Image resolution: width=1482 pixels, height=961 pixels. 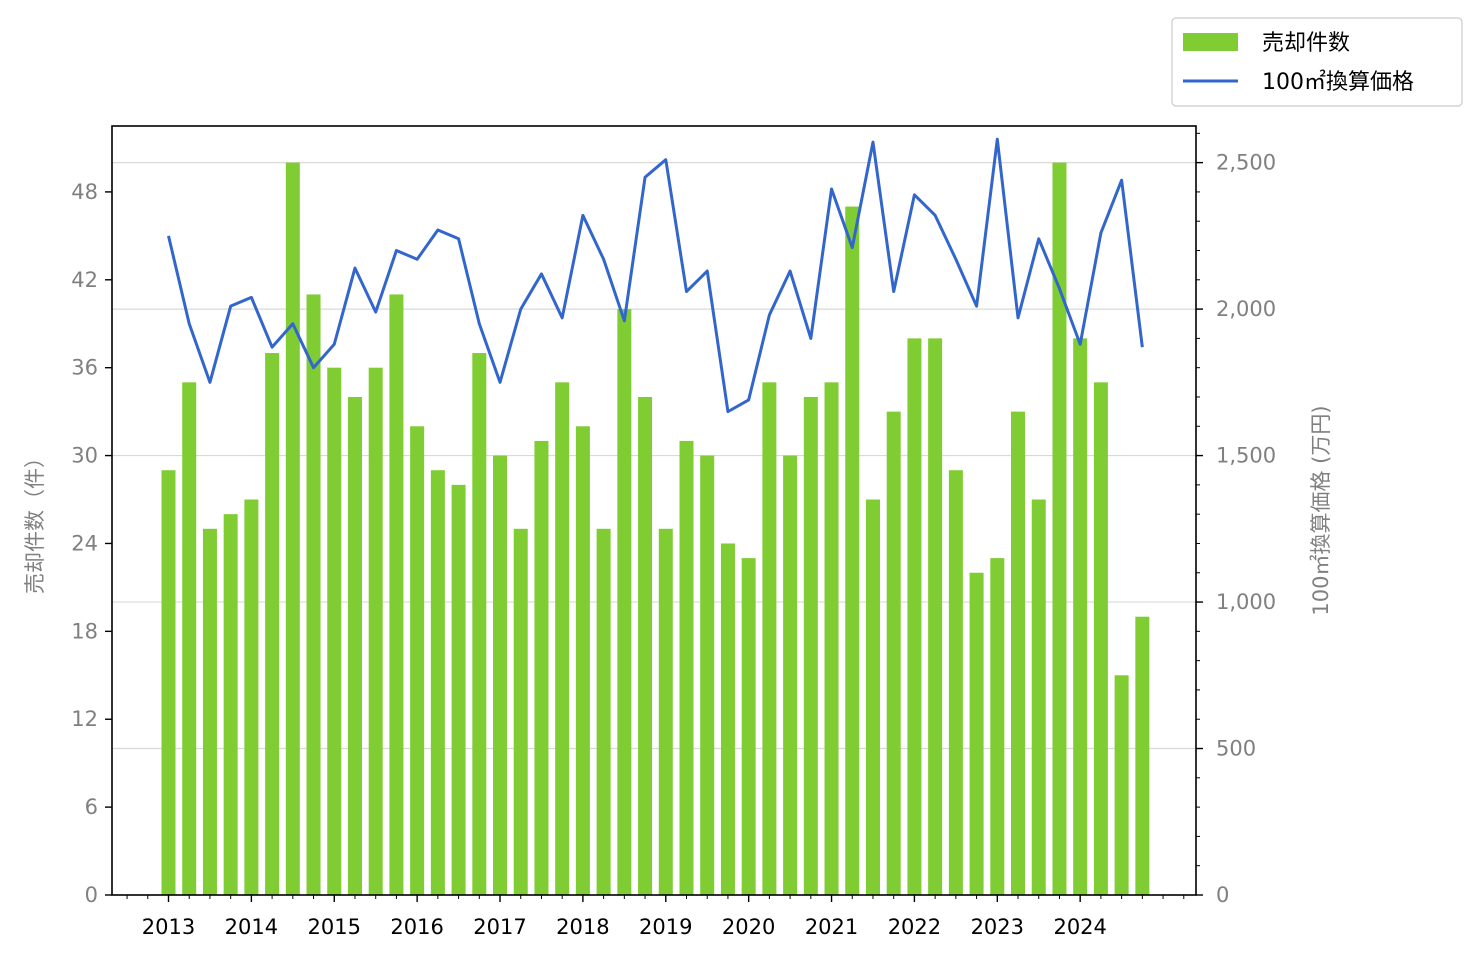 I want to click on legend: 売却件数 100㎡換算価格, so click(x=1317, y=62).